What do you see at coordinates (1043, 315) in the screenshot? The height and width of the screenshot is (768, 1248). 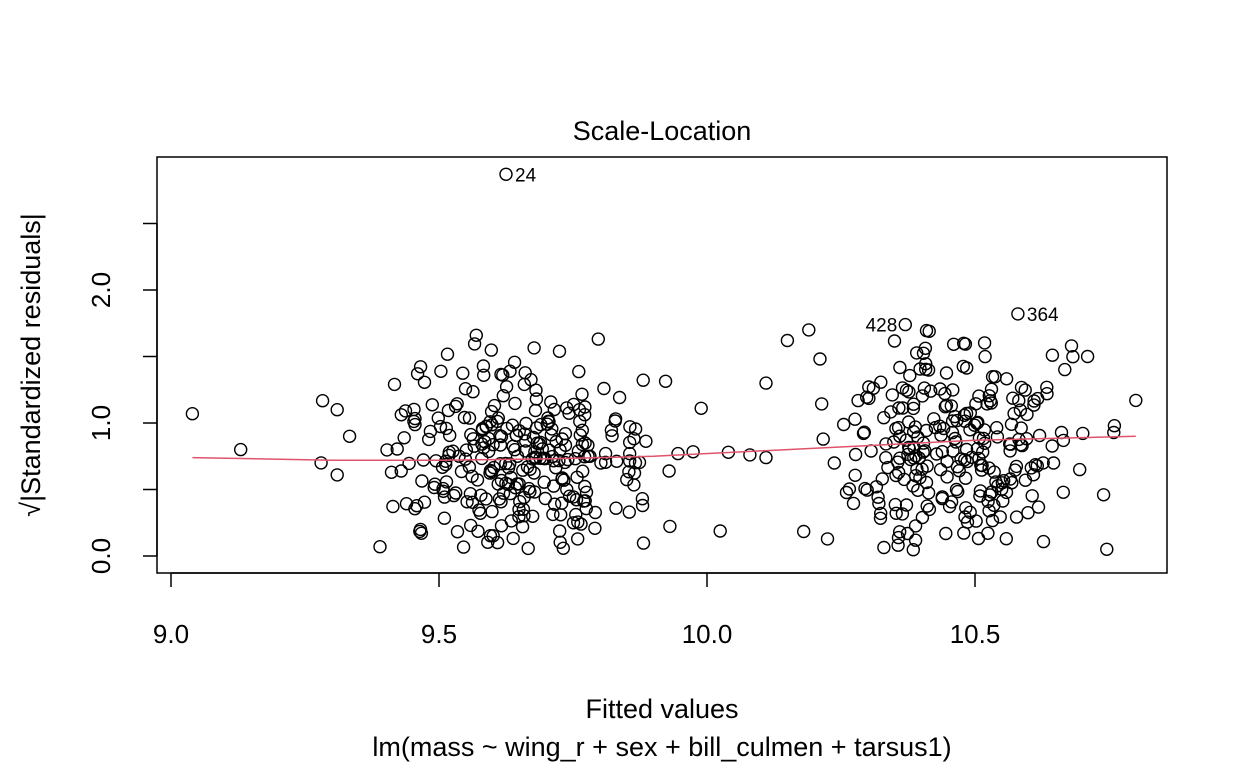 I see `point-label-364: 364` at bounding box center [1043, 315].